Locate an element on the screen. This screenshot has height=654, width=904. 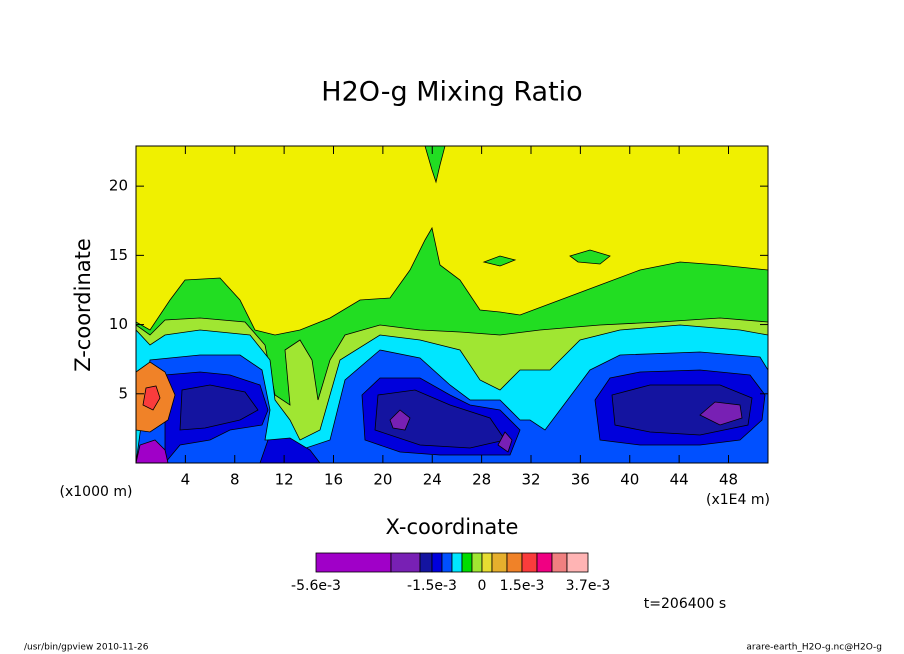
x-tick-label: 12 is located at coordinates (284, 480).